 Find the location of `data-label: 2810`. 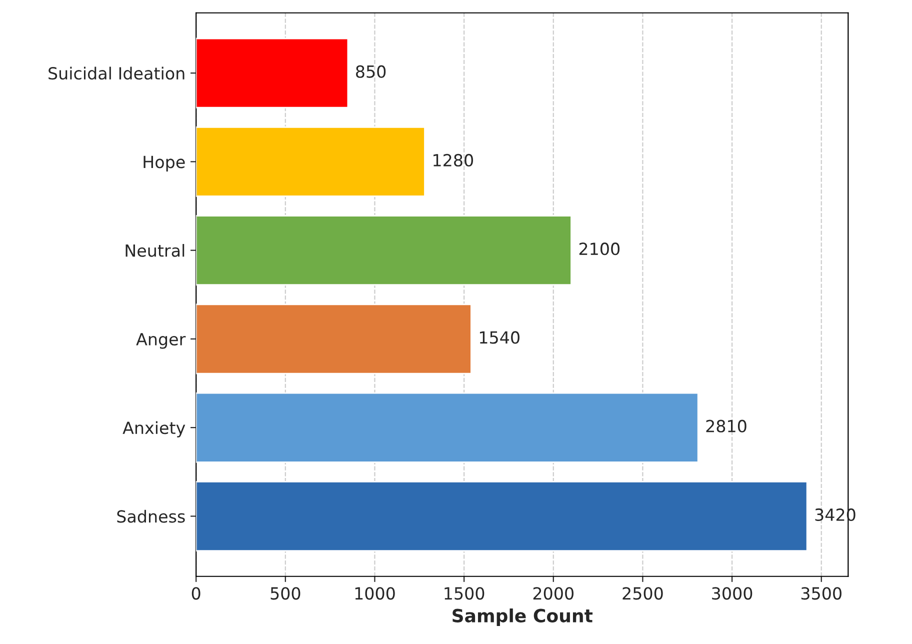

data-label: 2810 is located at coordinates (726, 426).